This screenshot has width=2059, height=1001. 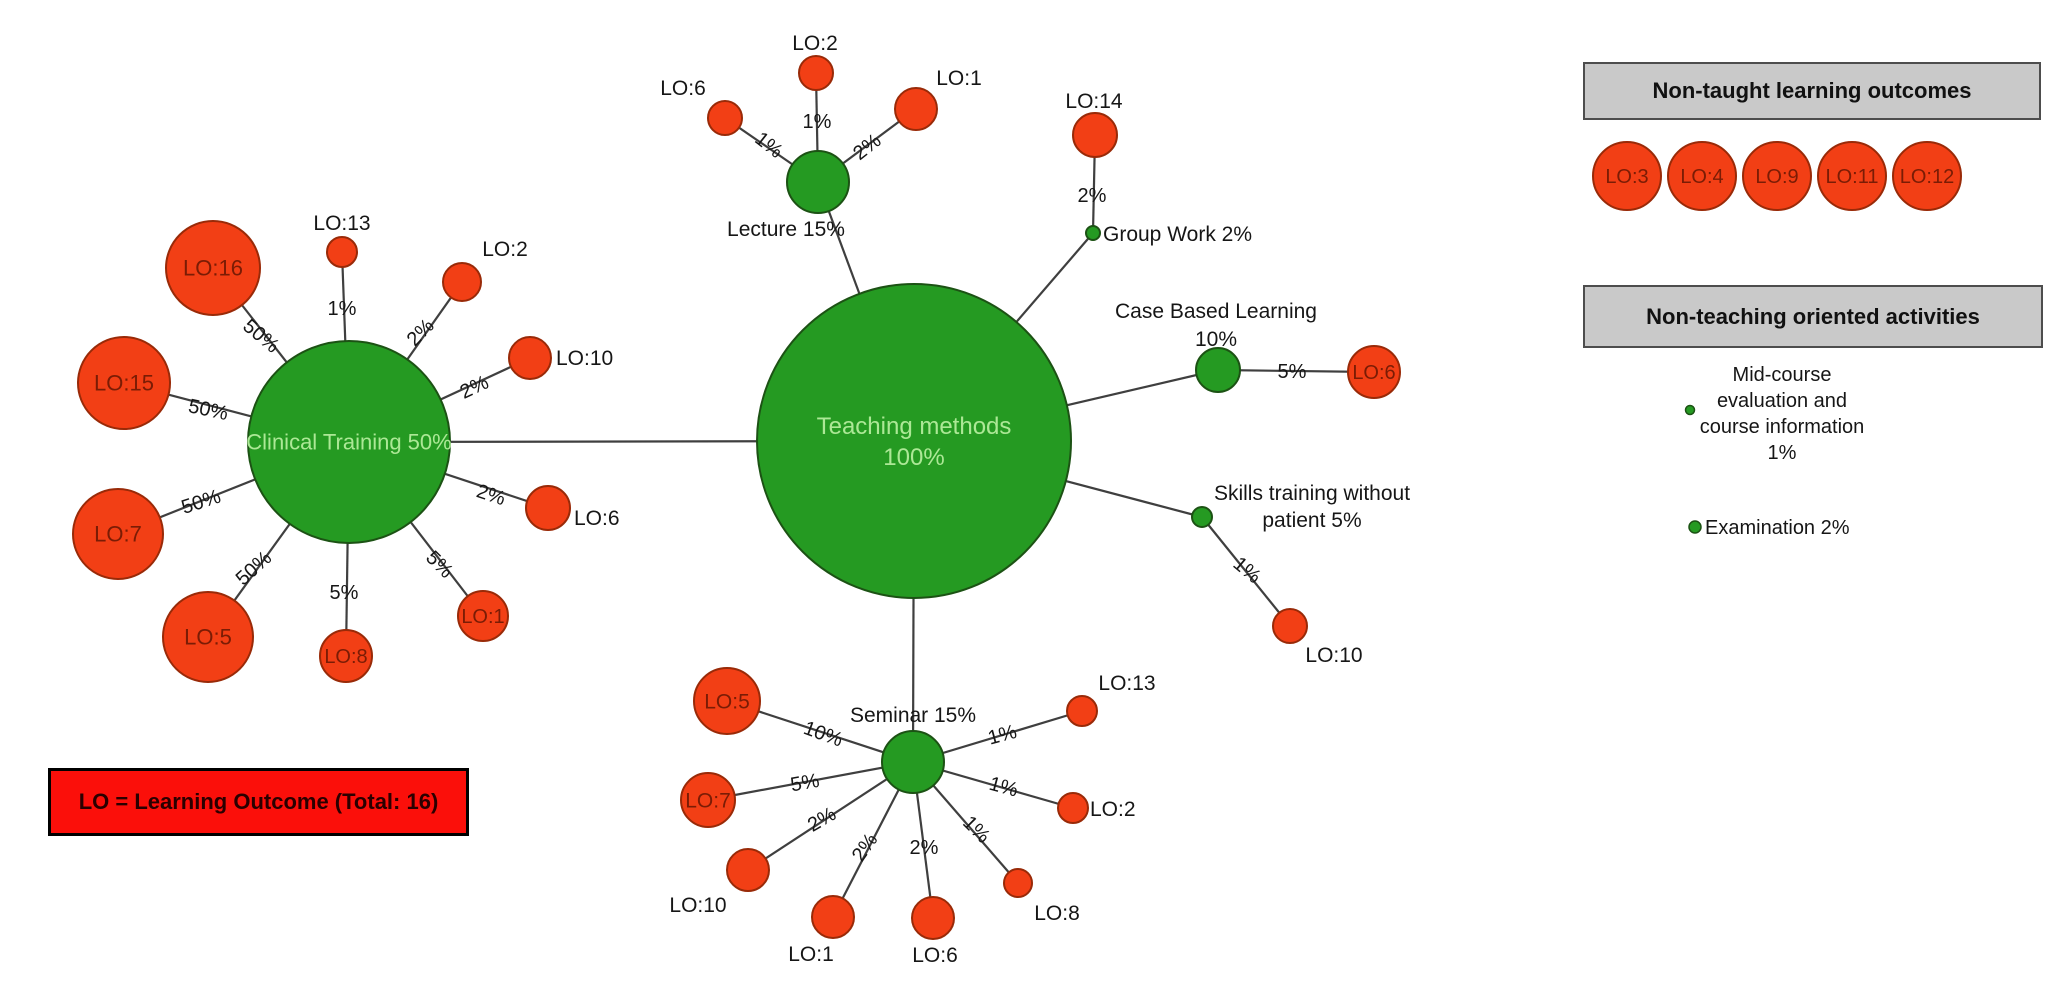 What do you see at coordinates (1094, 101) in the screenshot?
I see `node-lo14-label: LO:14` at bounding box center [1094, 101].